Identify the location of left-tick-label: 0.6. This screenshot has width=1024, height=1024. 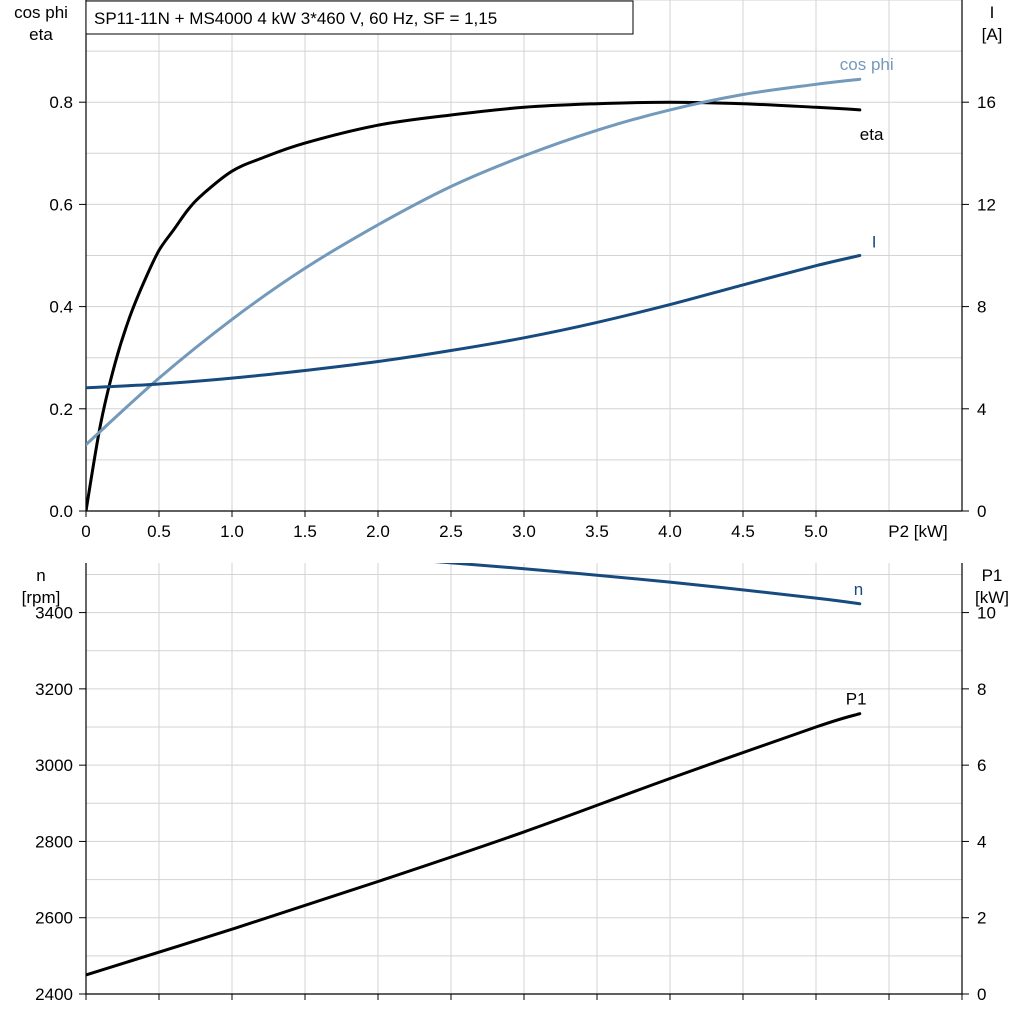
(61, 204).